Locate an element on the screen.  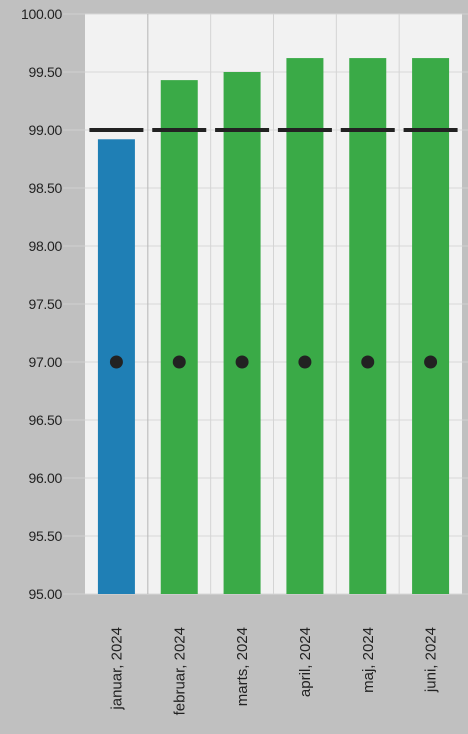
x-tick-label: maj, 2024 is located at coordinates (368, 660).